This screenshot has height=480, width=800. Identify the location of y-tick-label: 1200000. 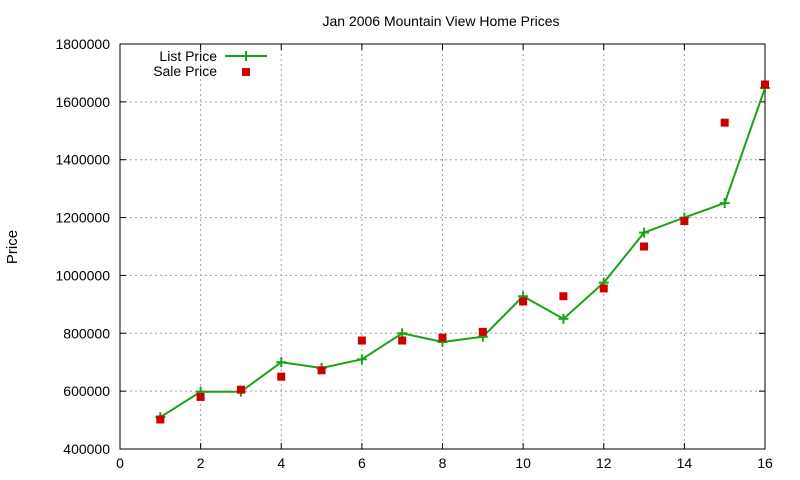
(82, 218).